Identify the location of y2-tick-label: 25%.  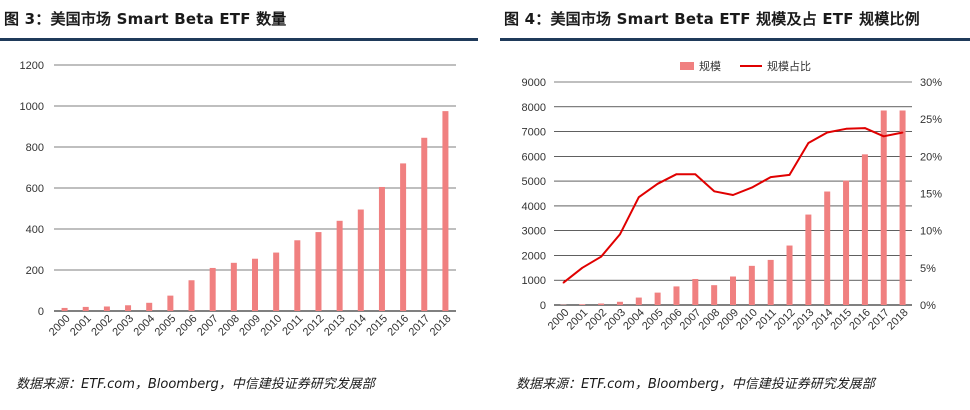
(931, 120).